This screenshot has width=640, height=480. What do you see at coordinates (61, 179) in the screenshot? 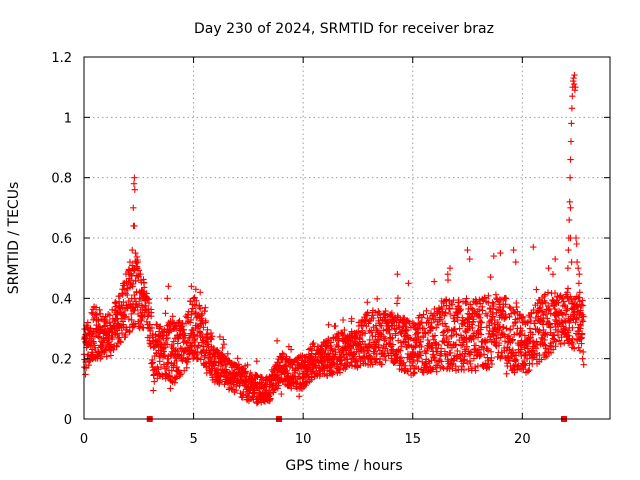
I see `y-tick-label: 0.8` at bounding box center [61, 179].